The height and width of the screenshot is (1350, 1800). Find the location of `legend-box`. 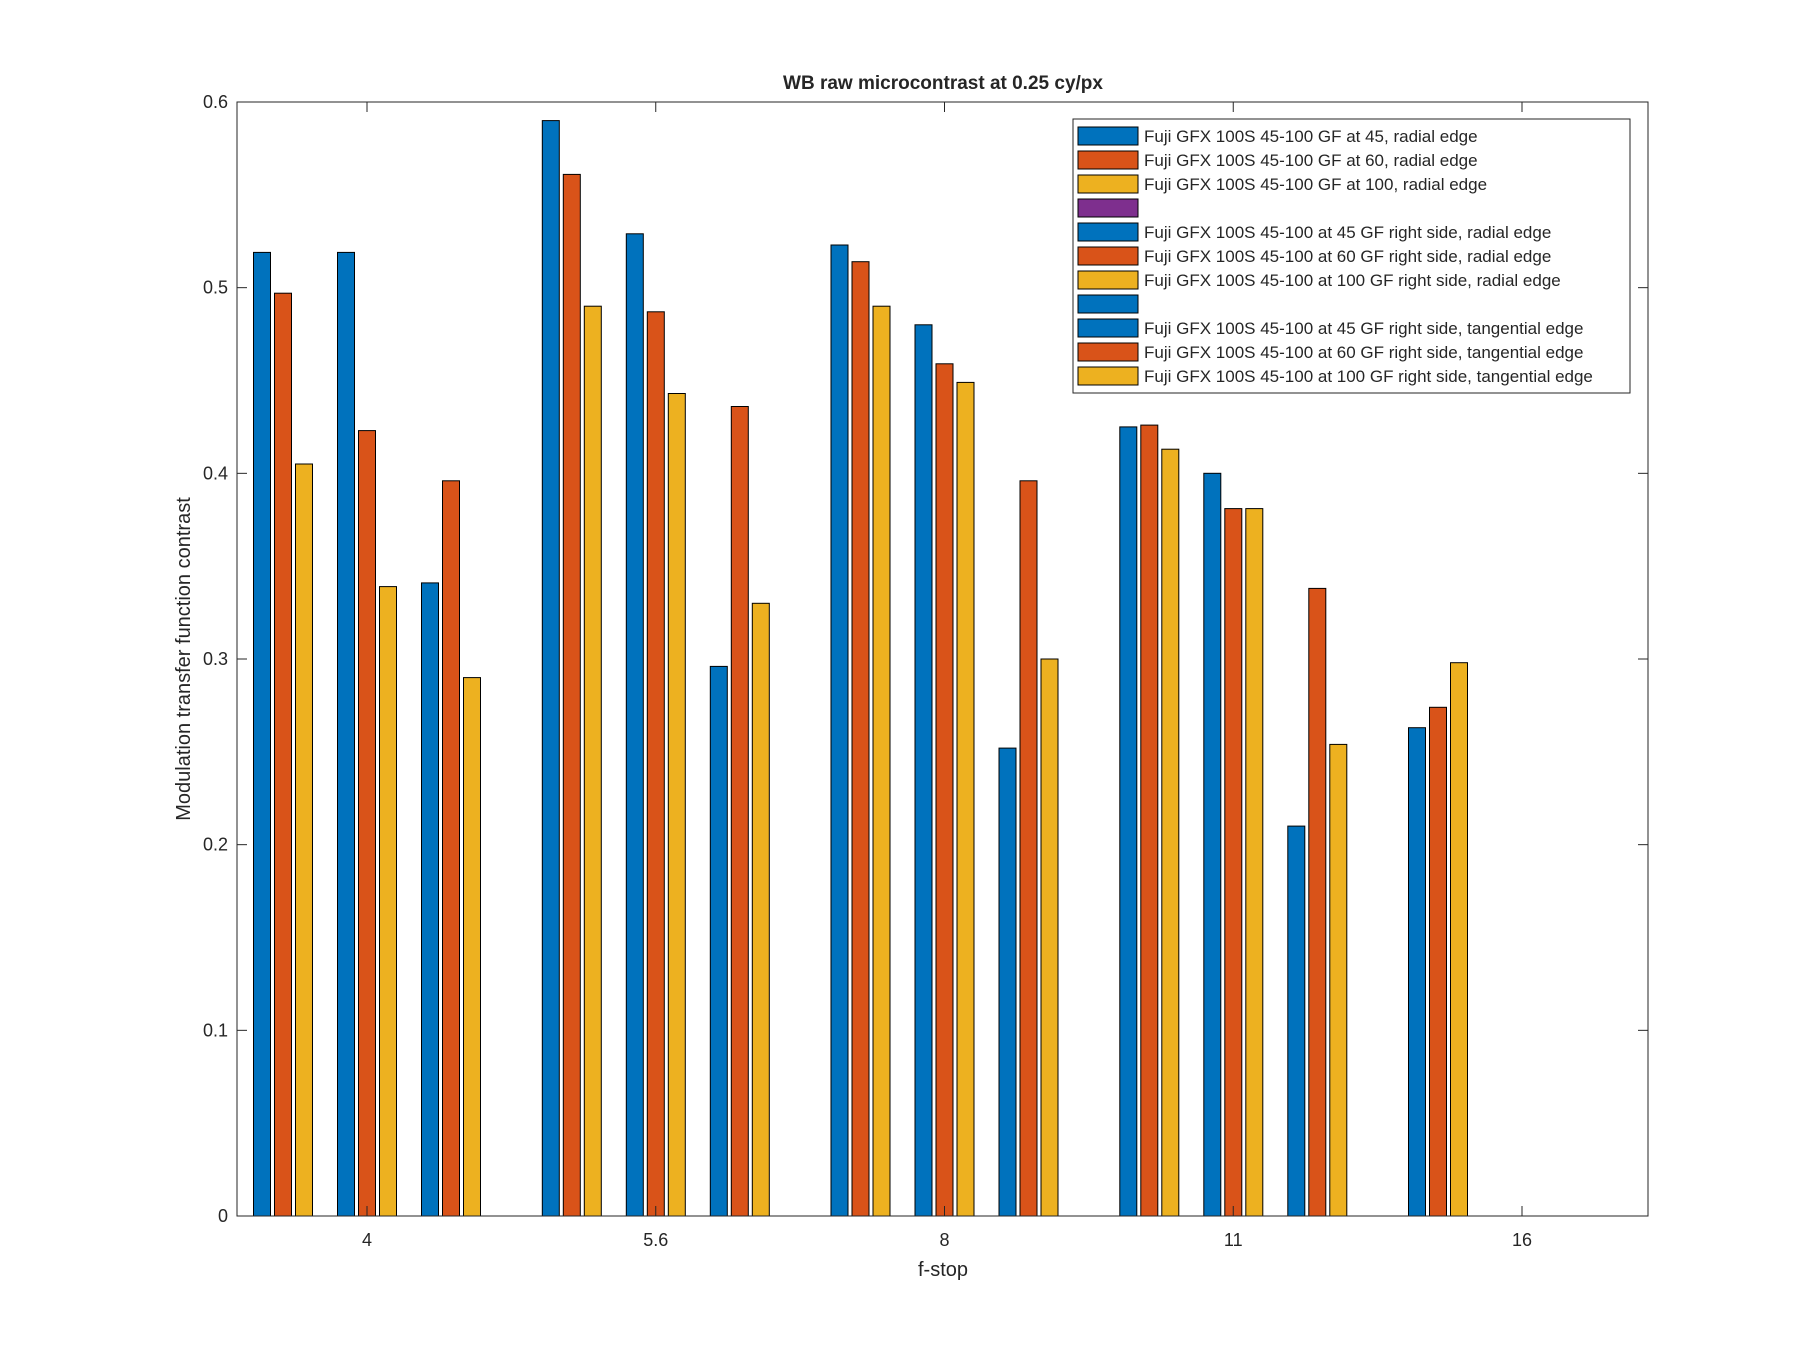

legend-box is located at coordinates (1351, 256).